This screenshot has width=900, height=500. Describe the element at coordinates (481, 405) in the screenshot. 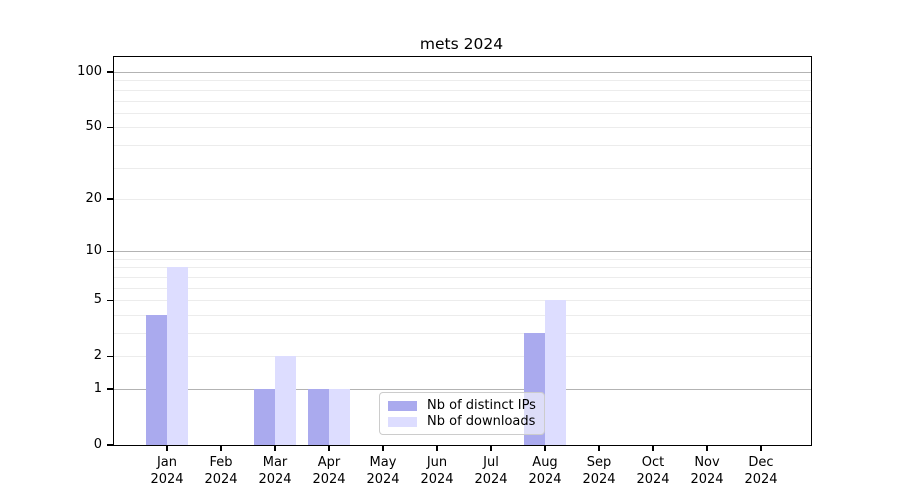

I see `legend-label: Nb of distinct IPs` at that location.